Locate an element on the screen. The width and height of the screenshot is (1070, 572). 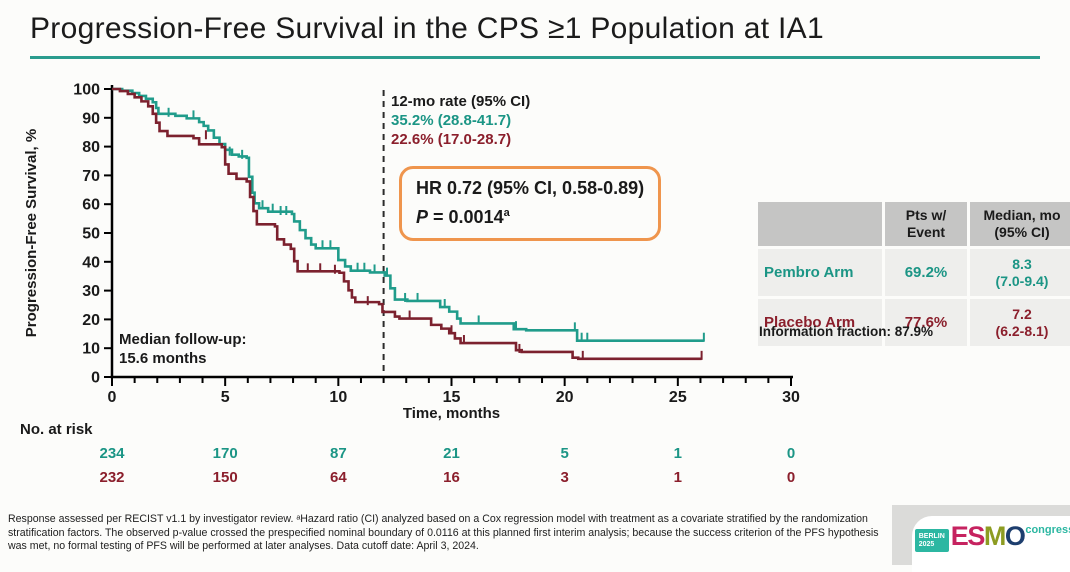
svg-text: 170 is located at coordinates (225, 453).